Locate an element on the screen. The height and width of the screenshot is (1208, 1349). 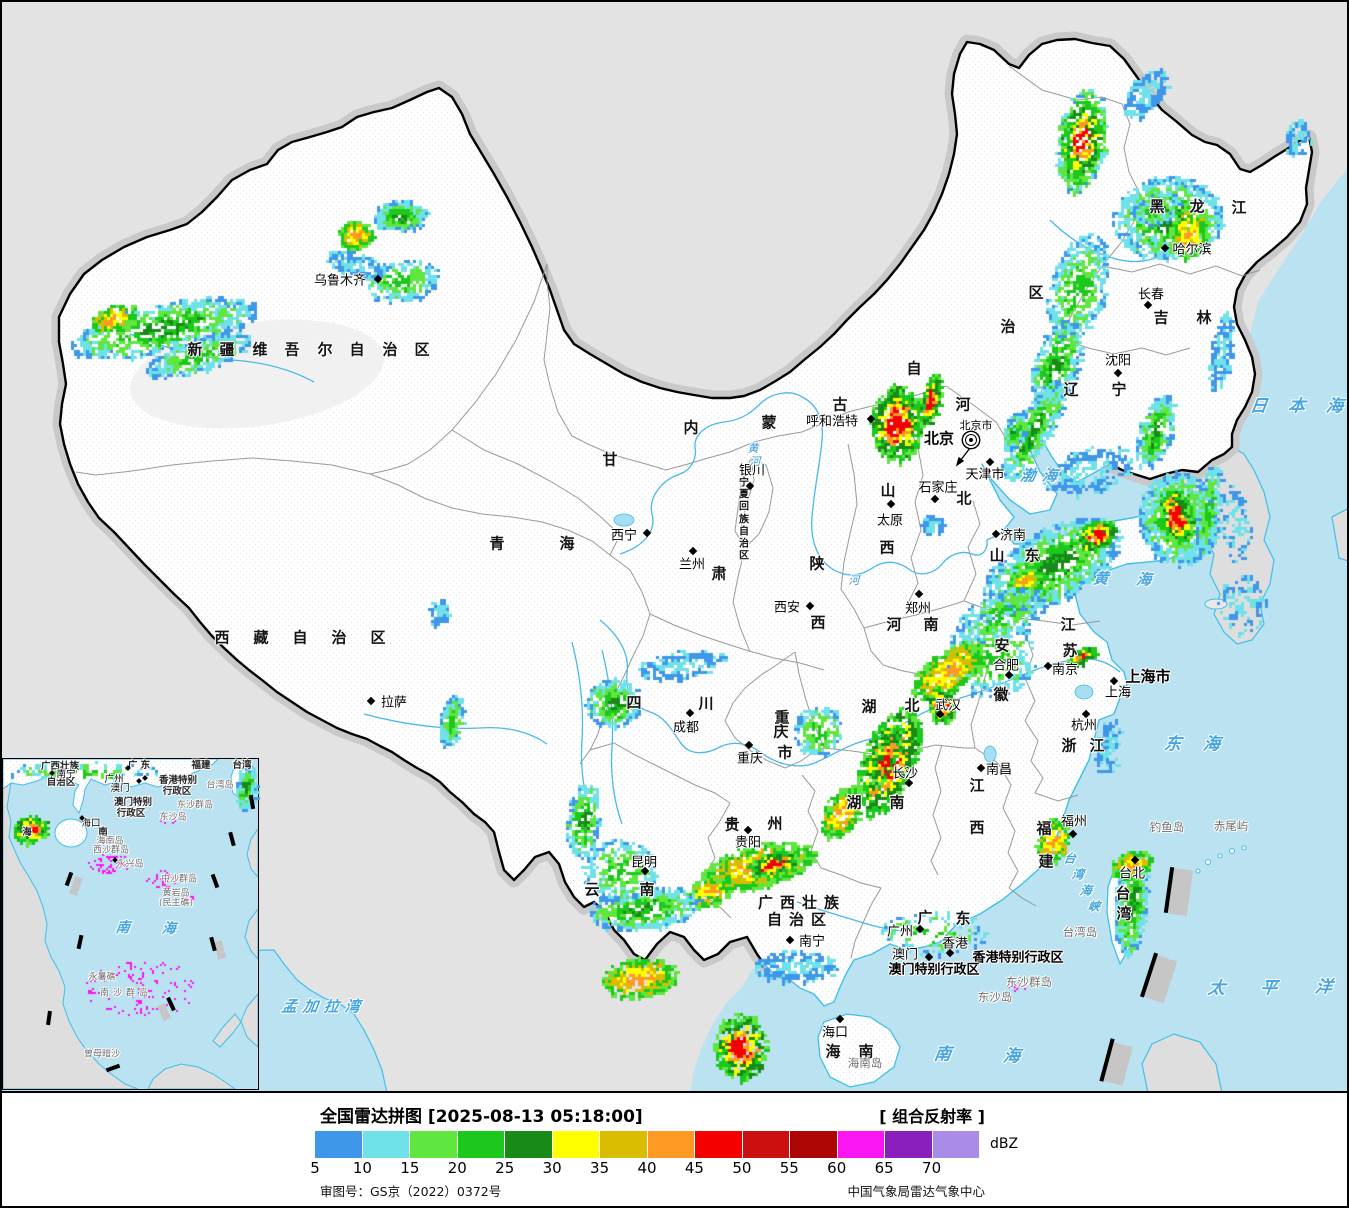
inset-borneo is located at coordinates (191, 1076).